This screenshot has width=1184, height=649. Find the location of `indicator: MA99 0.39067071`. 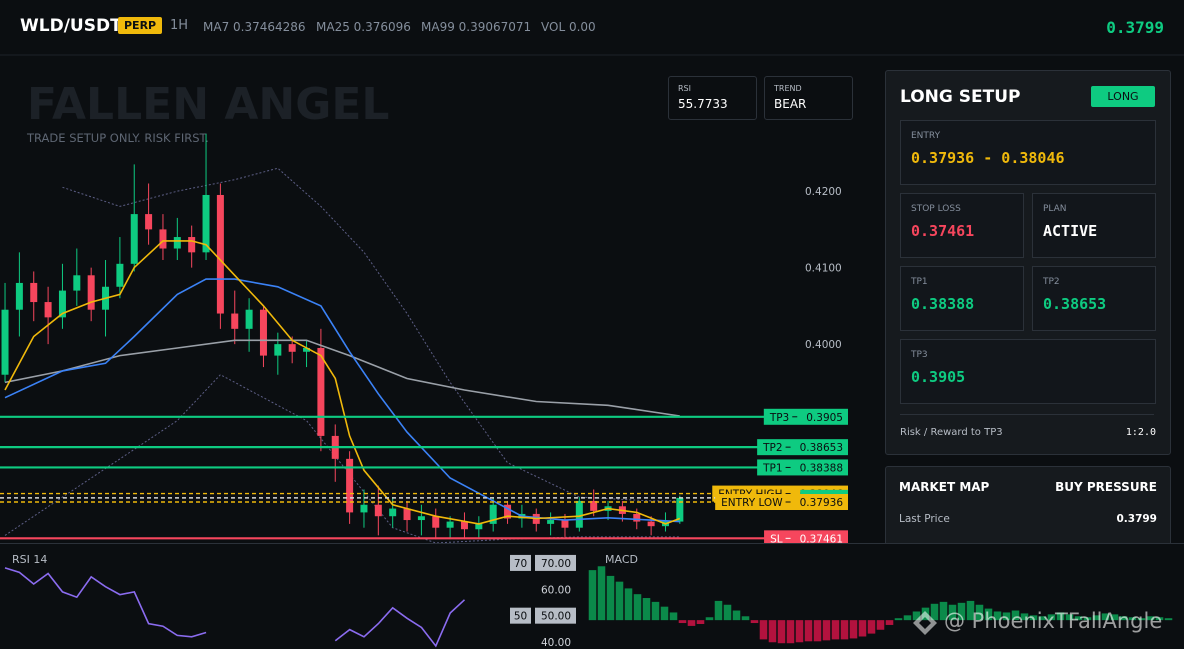

indicator: MA99 0.39067071 is located at coordinates (476, 27).